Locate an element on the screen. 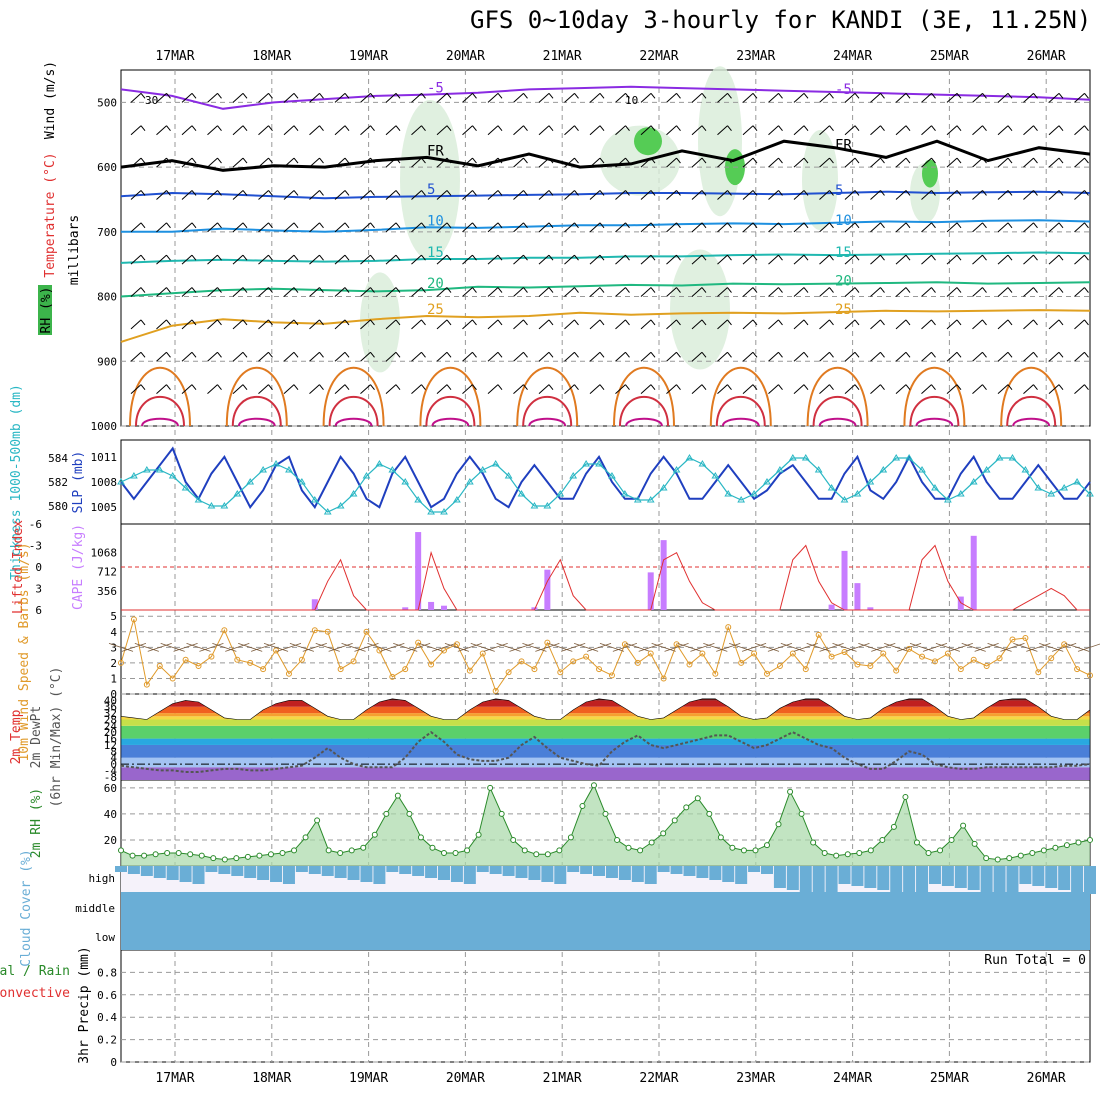 Image resolution: width=1100 pixels, height=1100 pixels. isotherm-label: 10 is located at coordinates (435, 221).